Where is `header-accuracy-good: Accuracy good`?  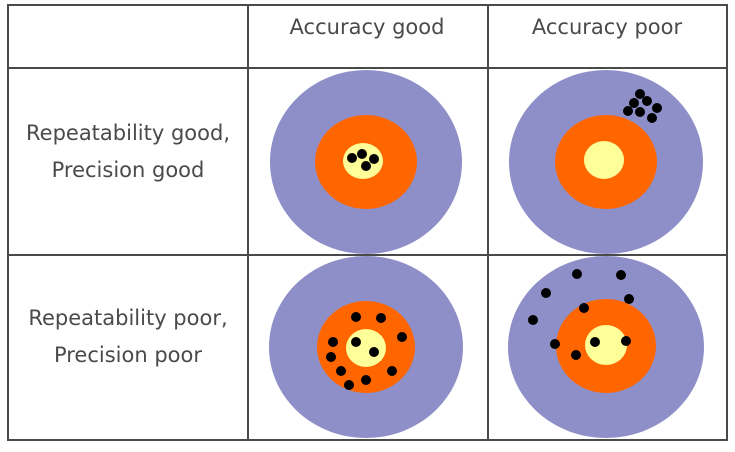
header-accuracy-good: Accuracy good is located at coordinates (367, 27).